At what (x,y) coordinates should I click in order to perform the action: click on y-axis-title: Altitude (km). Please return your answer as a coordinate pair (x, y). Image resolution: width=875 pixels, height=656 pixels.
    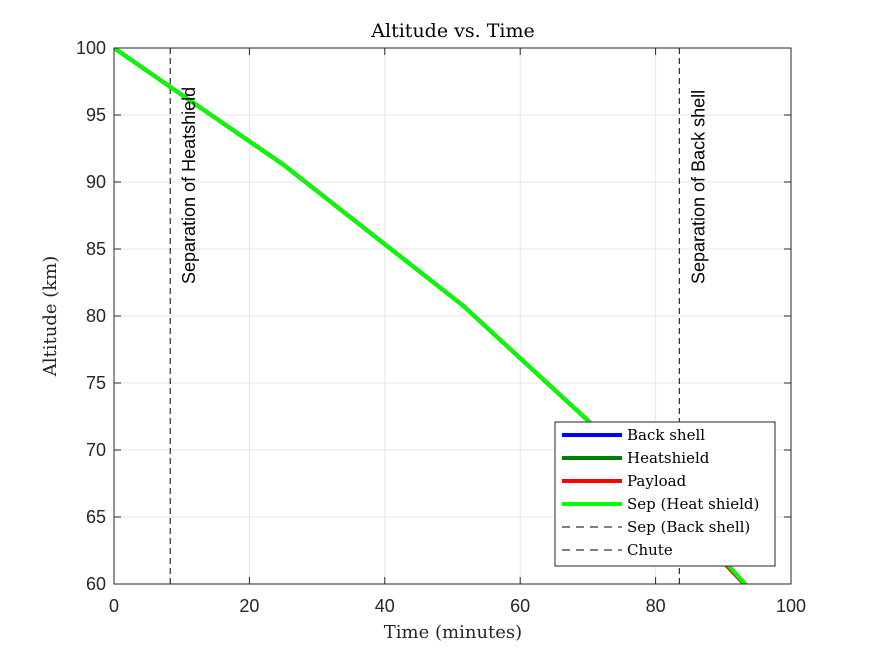
    Looking at the image, I should click on (50, 317).